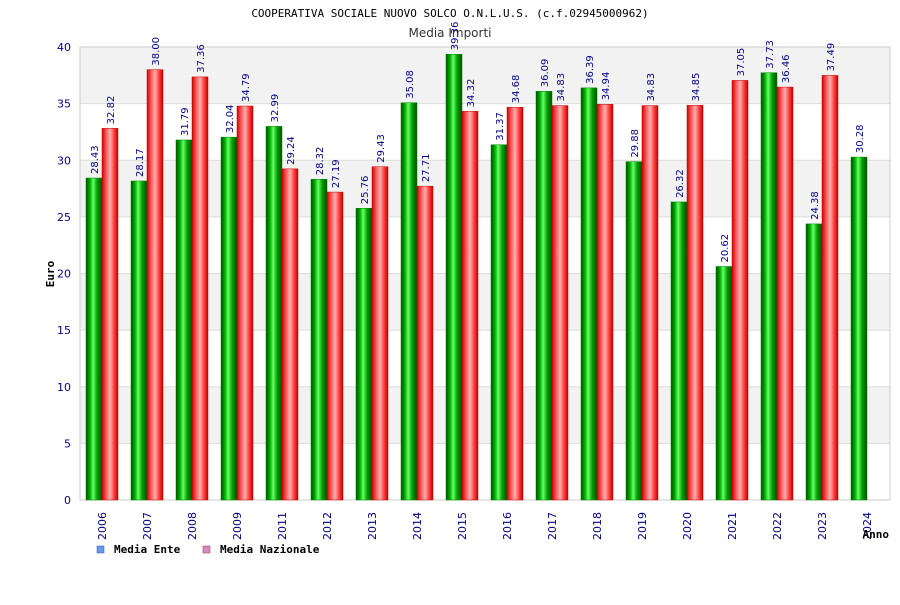 This screenshot has width=900, height=605. I want to click on x-tick-label: 2006, so click(102, 526).